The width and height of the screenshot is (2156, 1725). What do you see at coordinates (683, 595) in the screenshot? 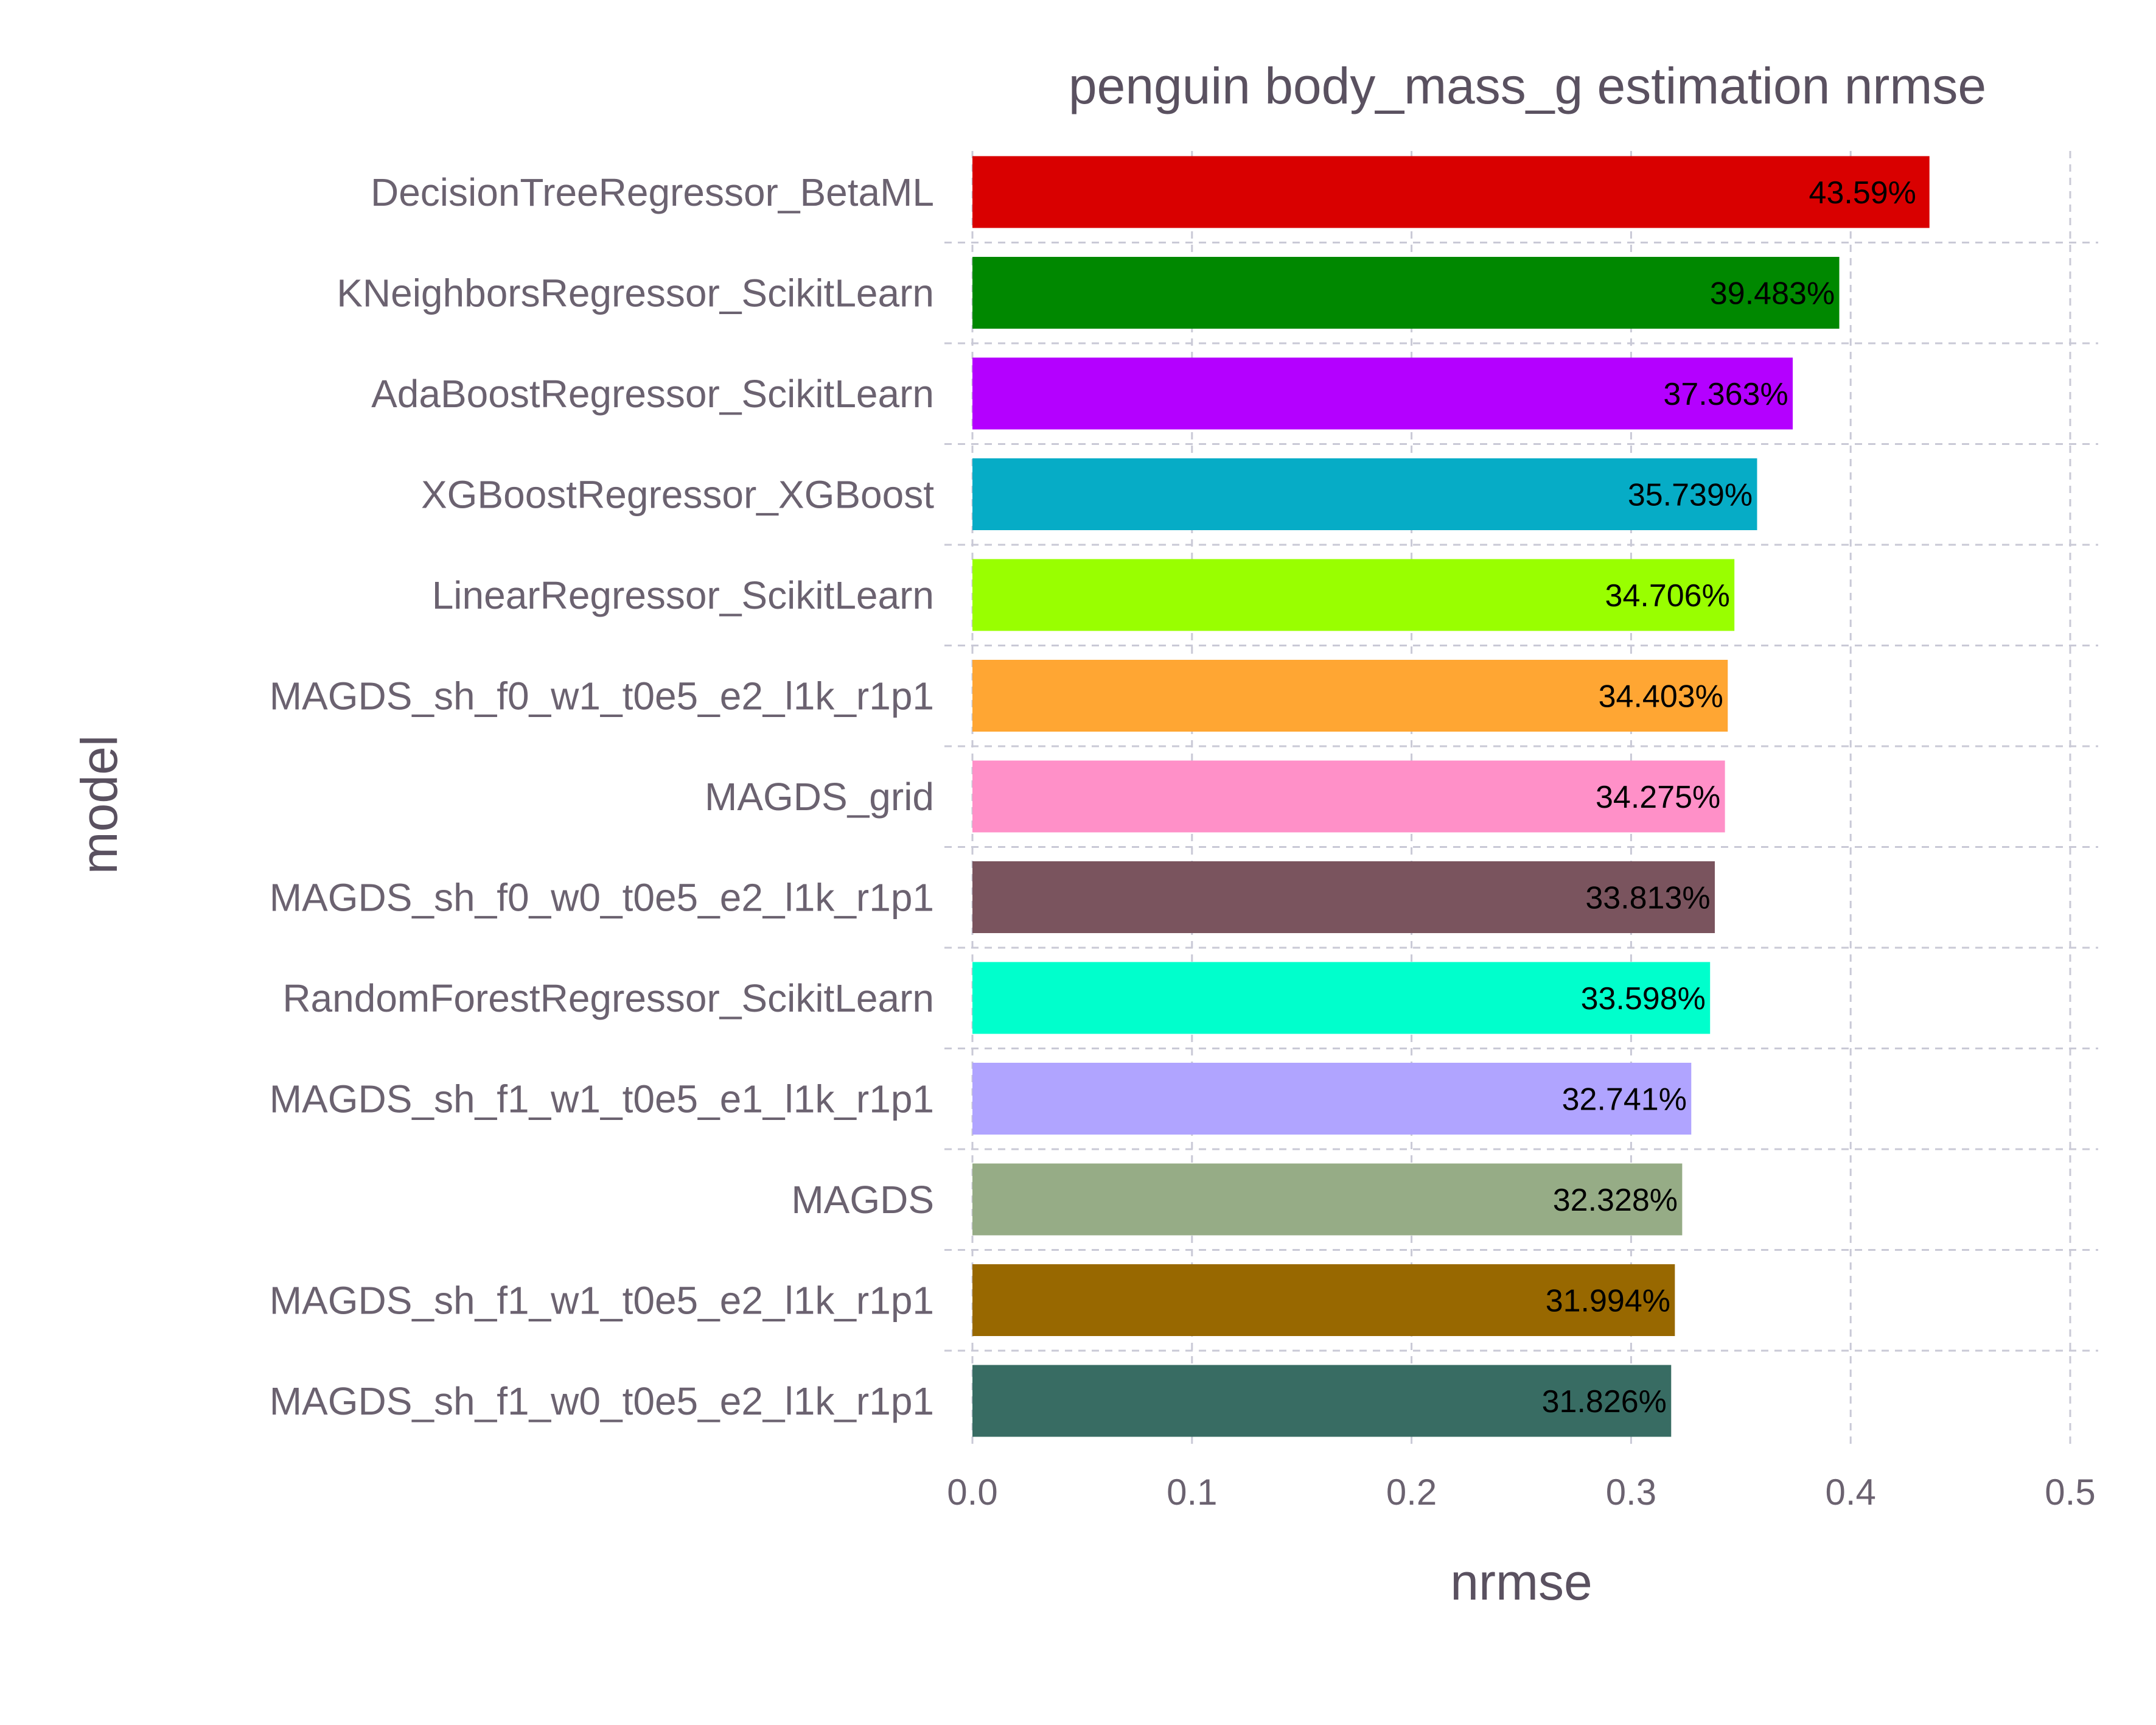
I see `category-label: LinearRegressor_ScikitLearn` at bounding box center [683, 595].